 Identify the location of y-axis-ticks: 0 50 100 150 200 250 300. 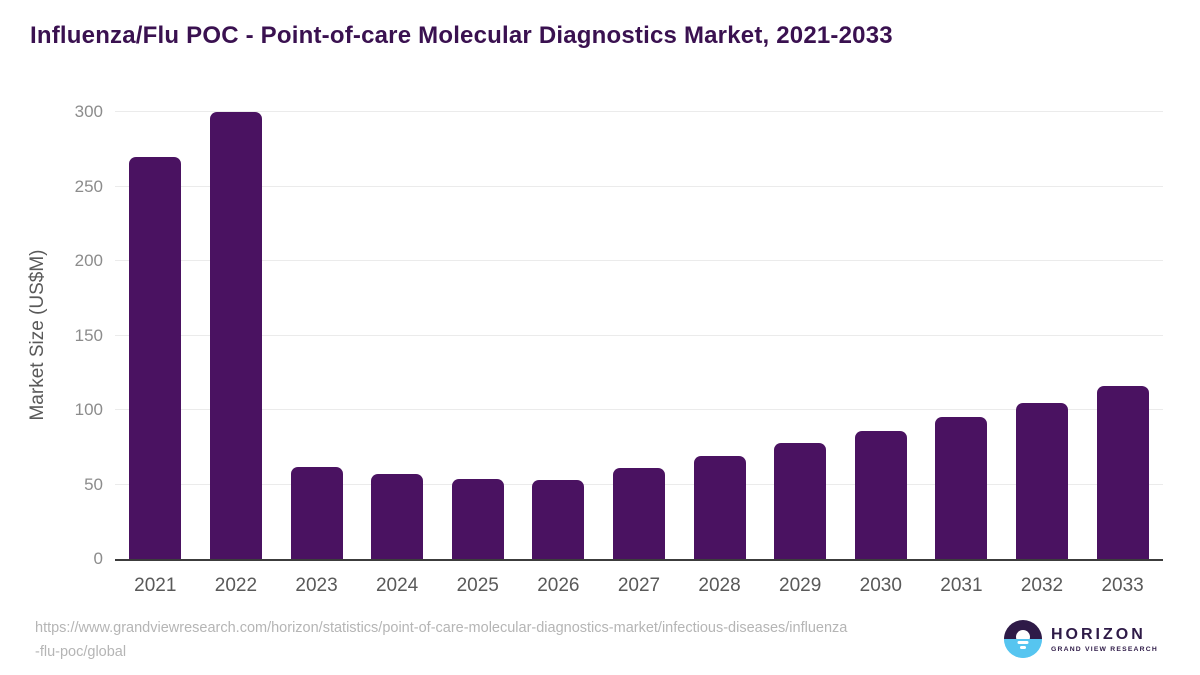
(51, 335).